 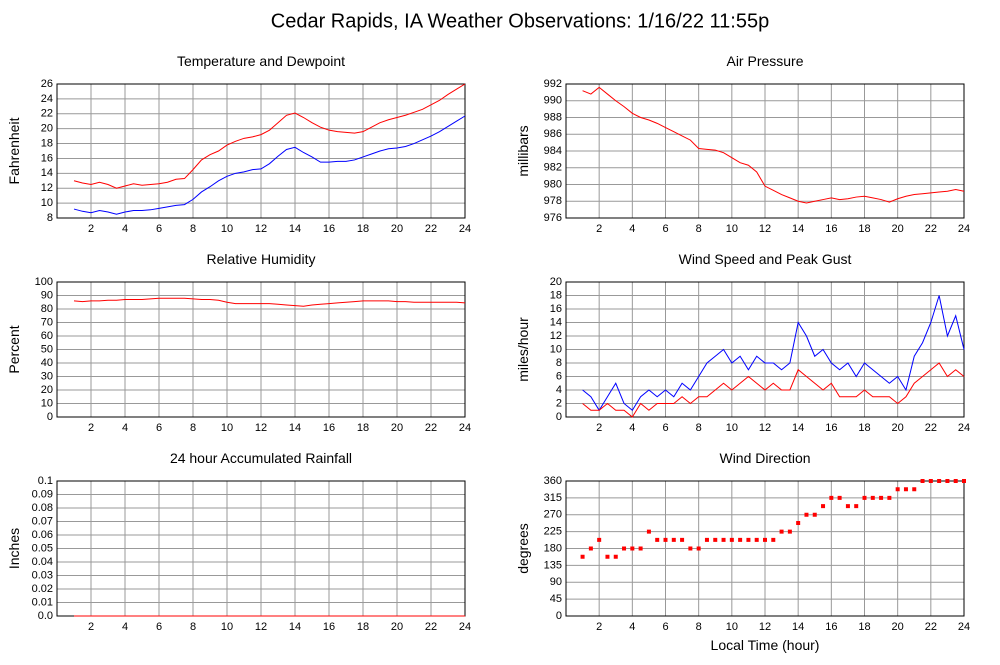 What do you see at coordinates (42, 535) in the screenshot?
I see `y-tick-label: 0.06` at bounding box center [42, 535].